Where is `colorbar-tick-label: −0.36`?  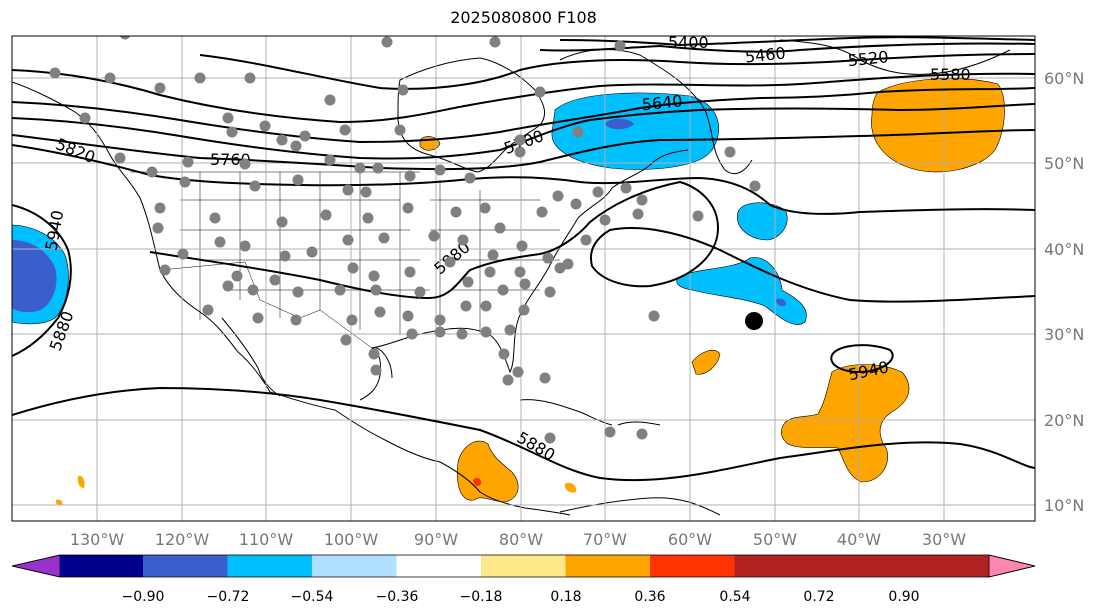 colorbar-tick-label: −0.36 is located at coordinates (397, 597).